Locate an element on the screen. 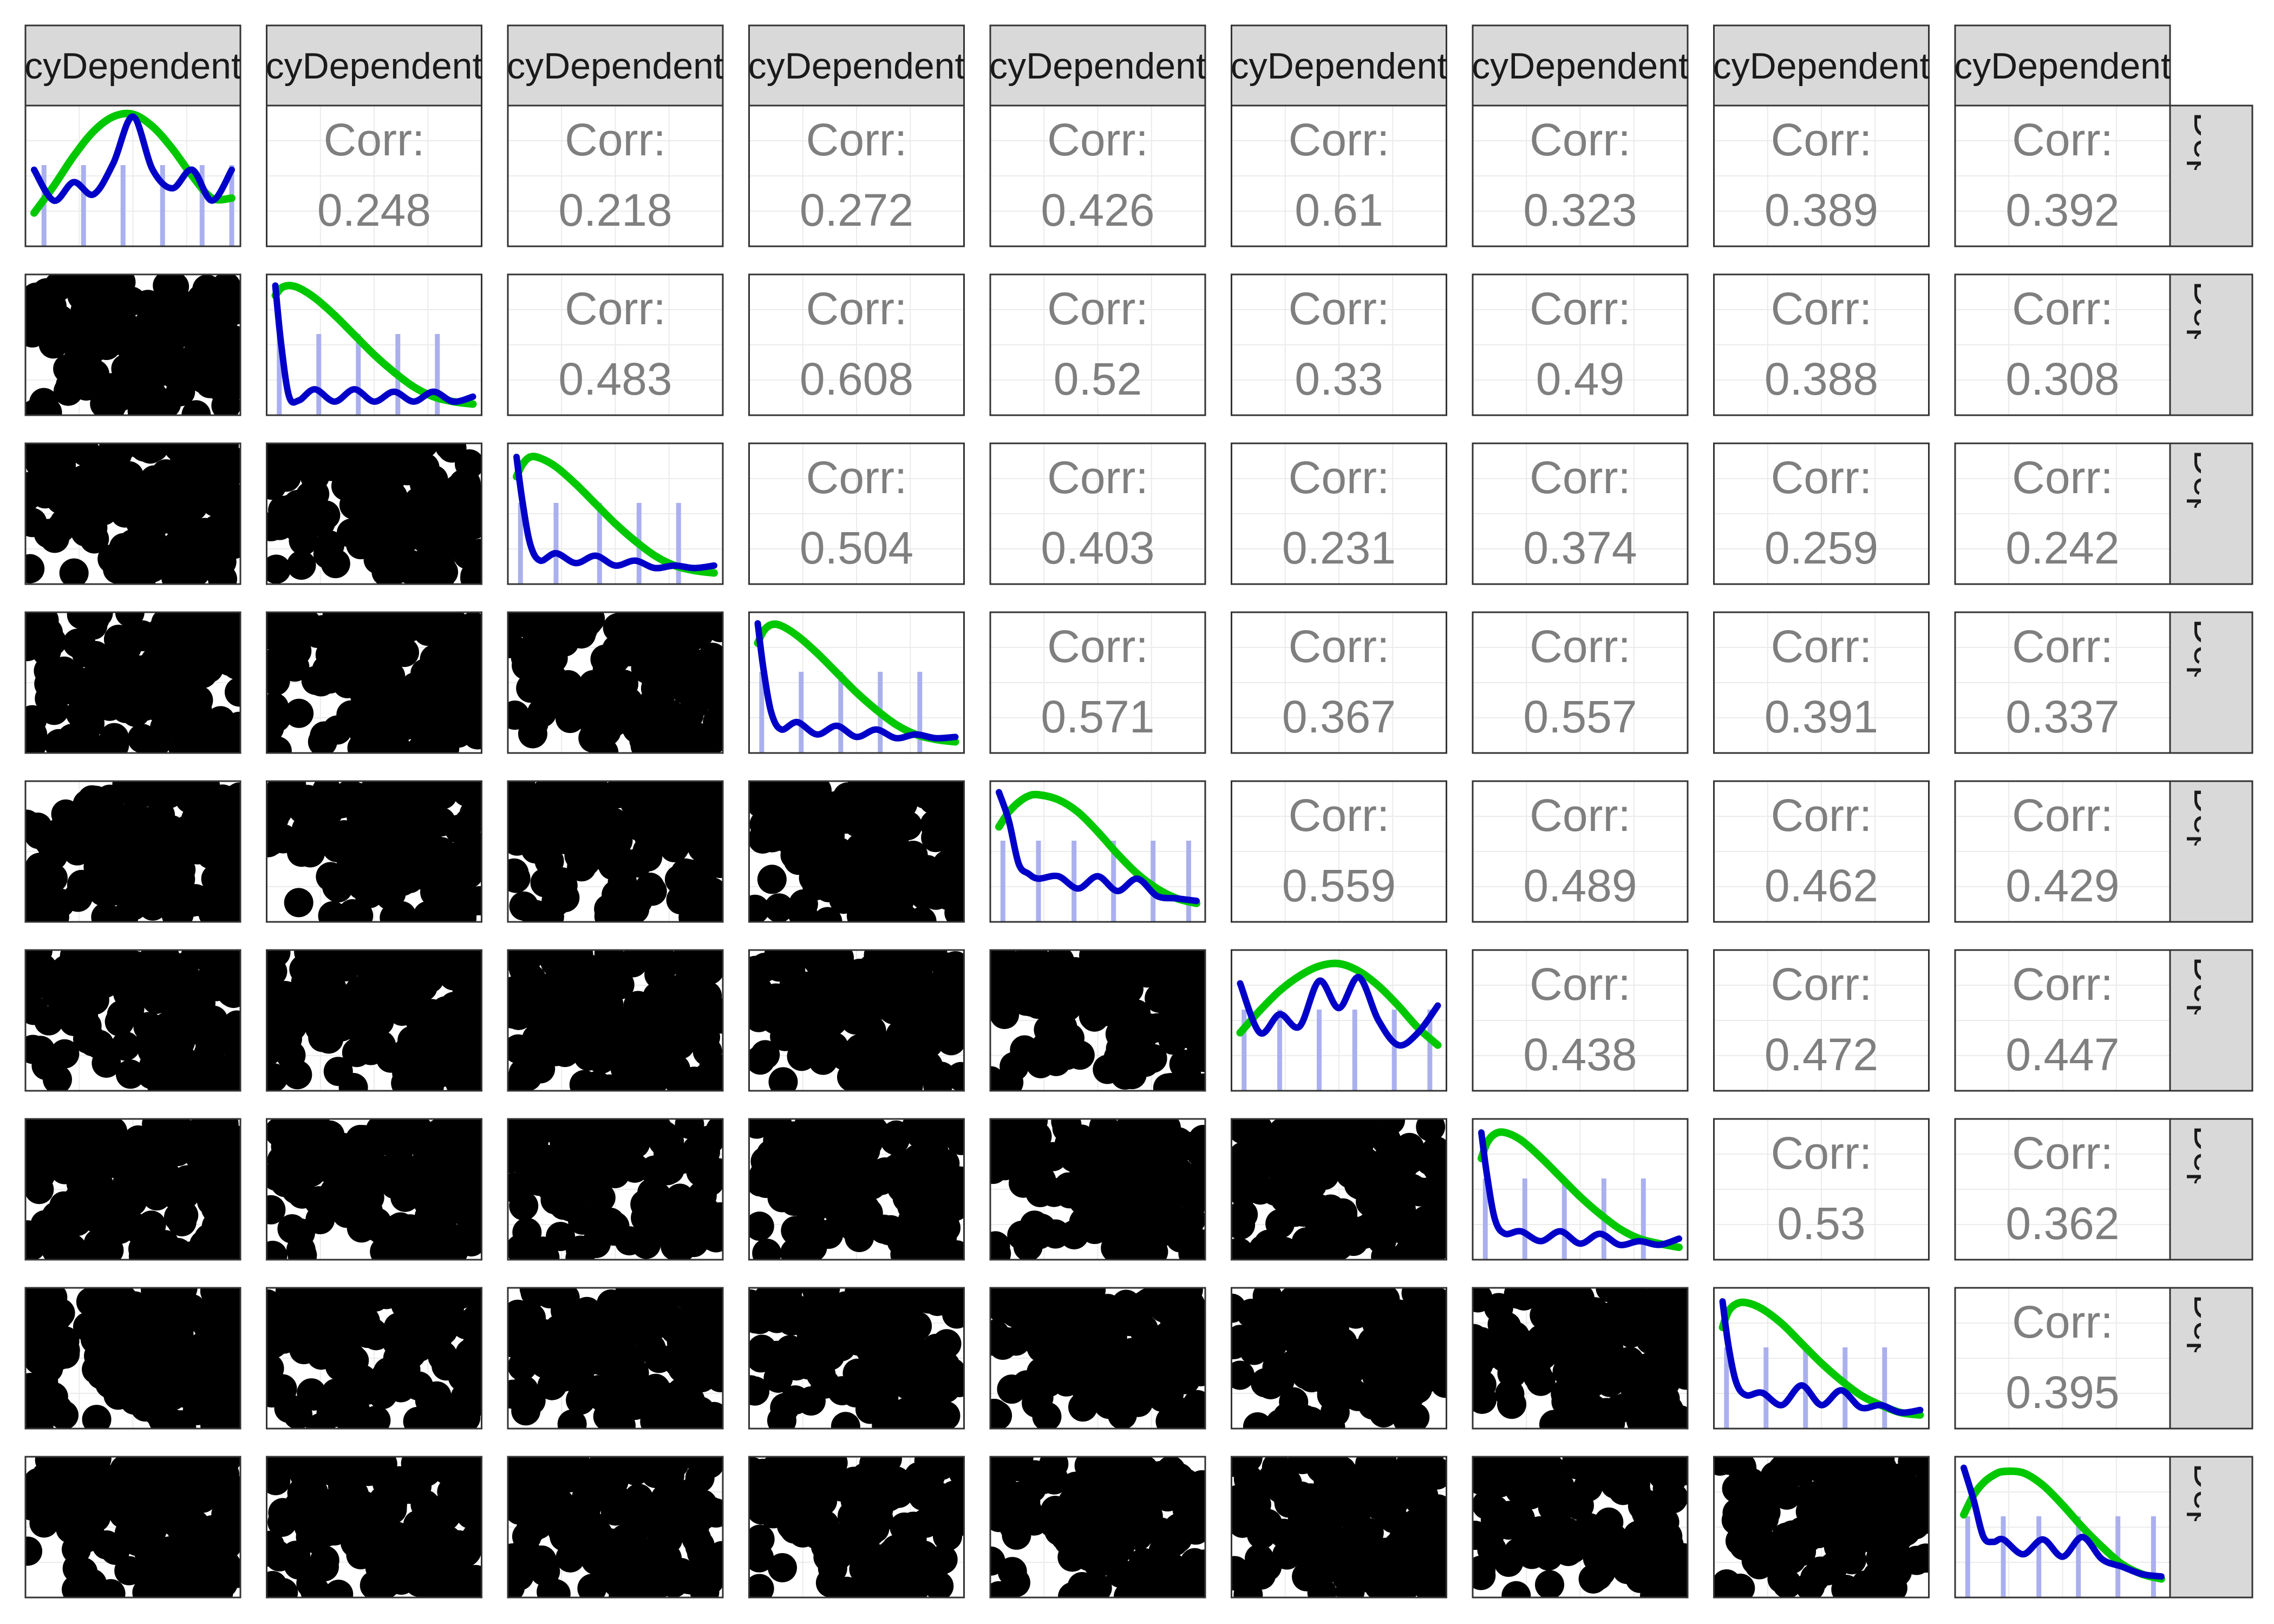 The width and height of the screenshot is (2274, 1624). corr-value: 0.489 is located at coordinates (1580, 885).